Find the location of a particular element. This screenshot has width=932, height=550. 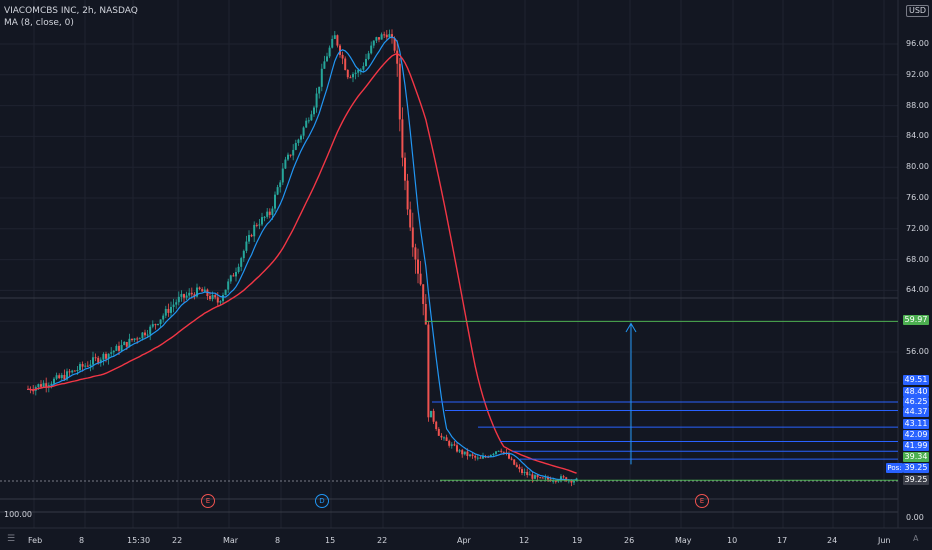

time-tick-label: 15 is located at coordinates (330, 540).